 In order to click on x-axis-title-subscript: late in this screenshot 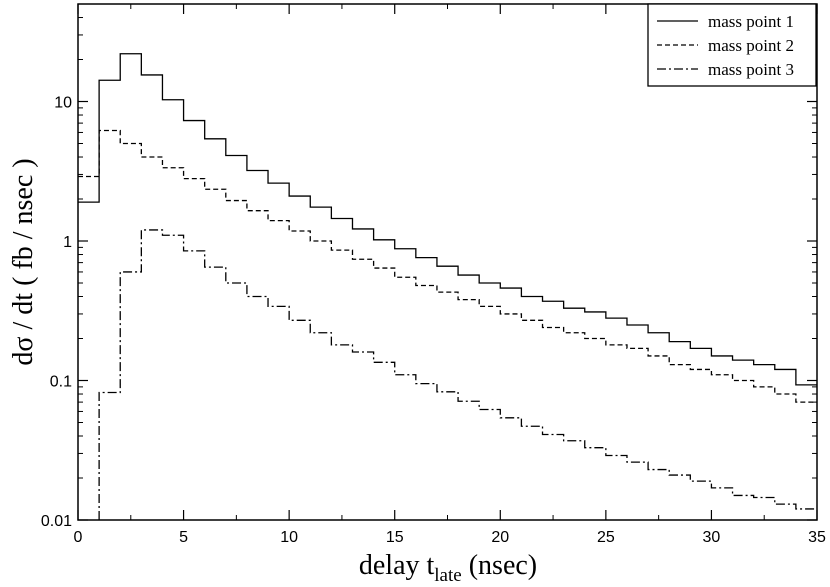, I will do `click(447, 575)`.